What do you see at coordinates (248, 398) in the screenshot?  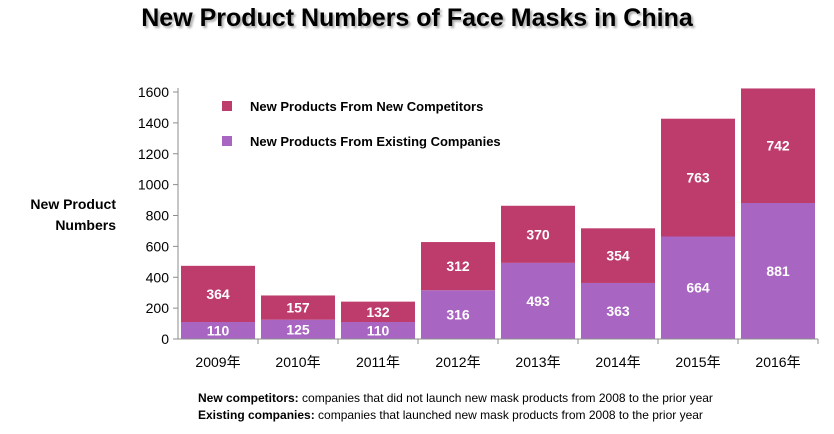 I see `note-new-term: New competitors:` at bounding box center [248, 398].